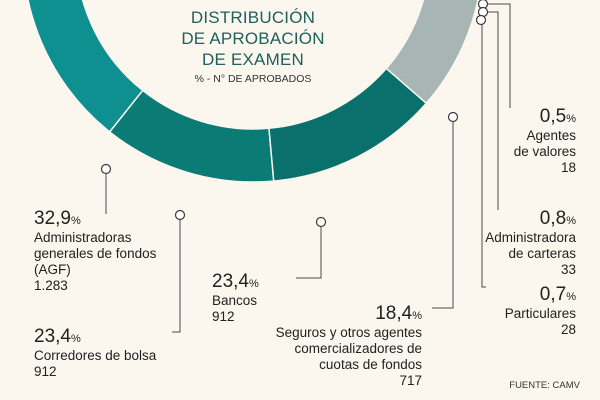  I want to click on count-label: 18, so click(568, 167).